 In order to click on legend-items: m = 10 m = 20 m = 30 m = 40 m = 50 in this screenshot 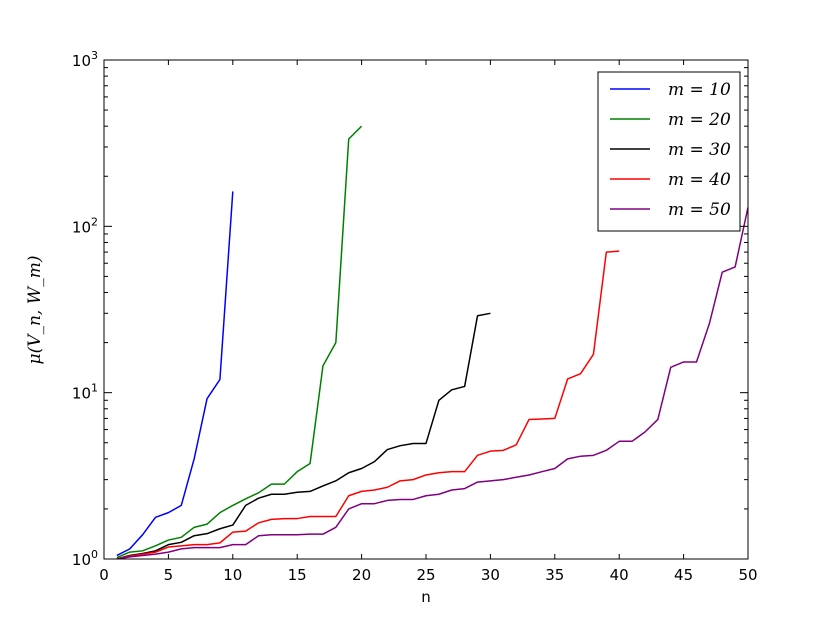, I will do `click(670, 150)`.